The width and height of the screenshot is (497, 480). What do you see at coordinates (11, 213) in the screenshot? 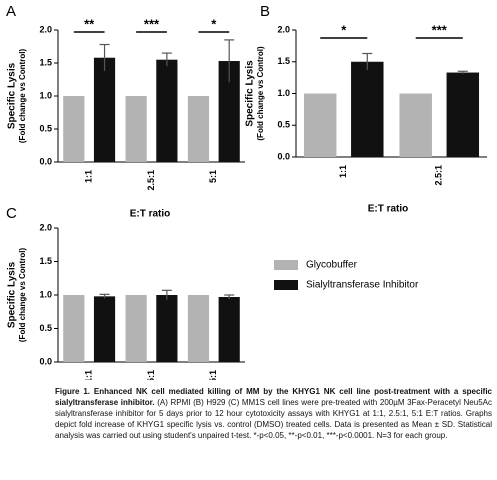
I see `panel-letter: C` at bounding box center [11, 213].